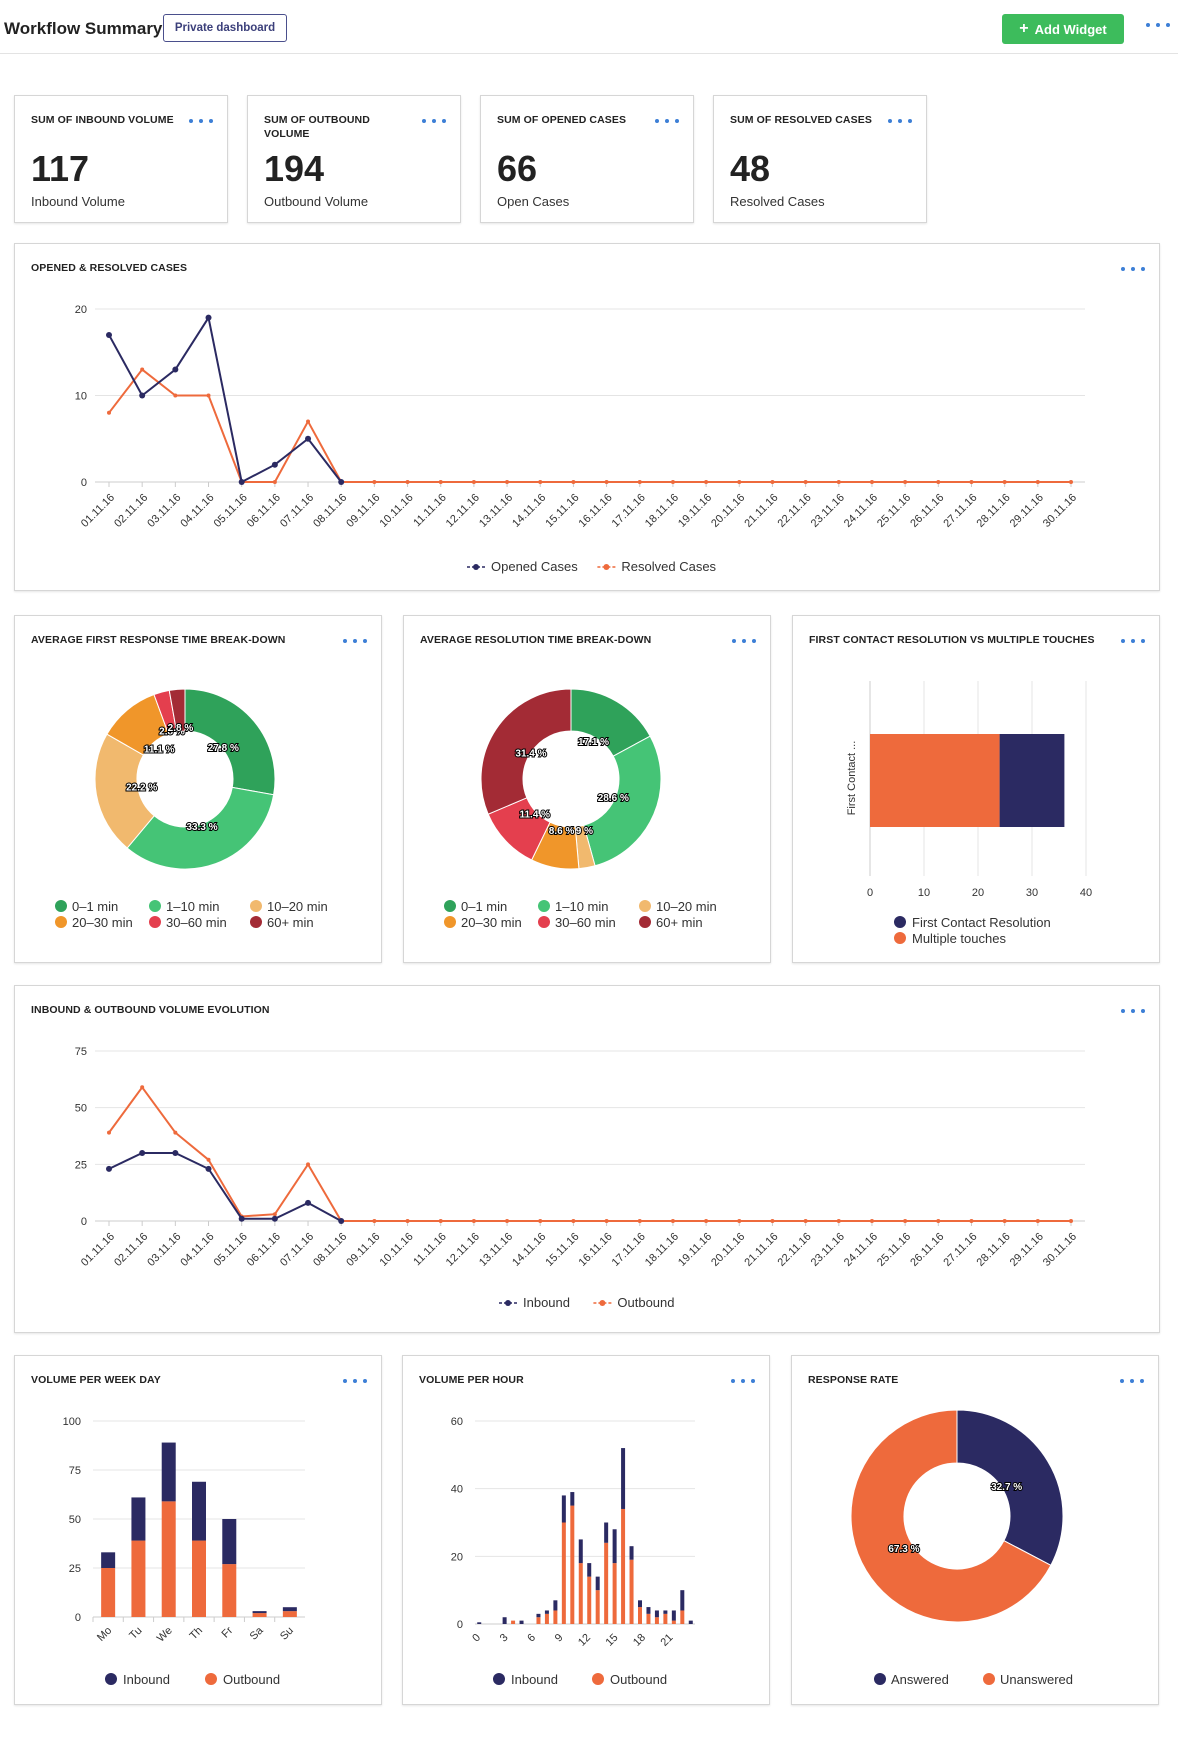 The width and height of the screenshot is (1178, 1752). Describe the element at coordinates (695, 511) in the screenshot. I see `x-tick-label: 19.11.16` at that location.